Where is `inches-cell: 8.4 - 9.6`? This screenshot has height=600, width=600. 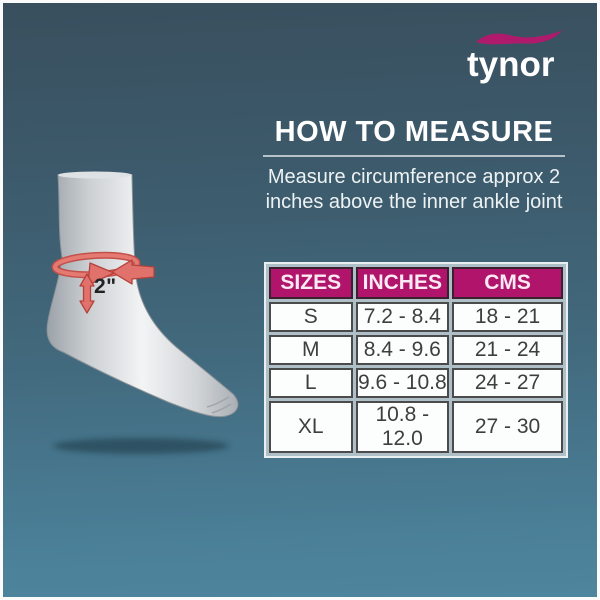
inches-cell: 8.4 - 9.6 is located at coordinates (402, 350).